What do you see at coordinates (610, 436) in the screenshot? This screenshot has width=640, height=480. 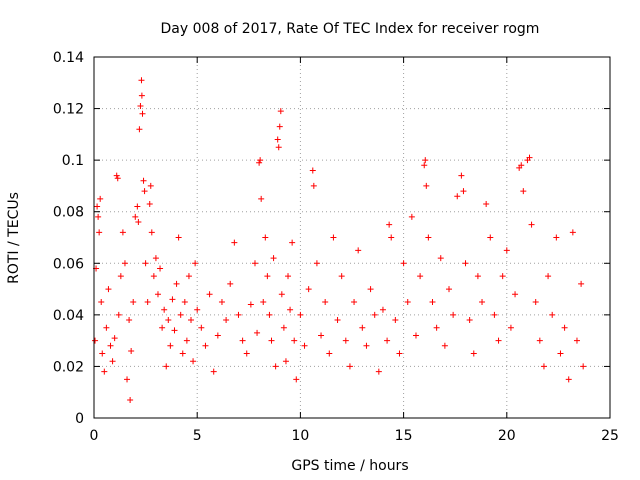 I see `x-tick-label: 25` at bounding box center [610, 436].